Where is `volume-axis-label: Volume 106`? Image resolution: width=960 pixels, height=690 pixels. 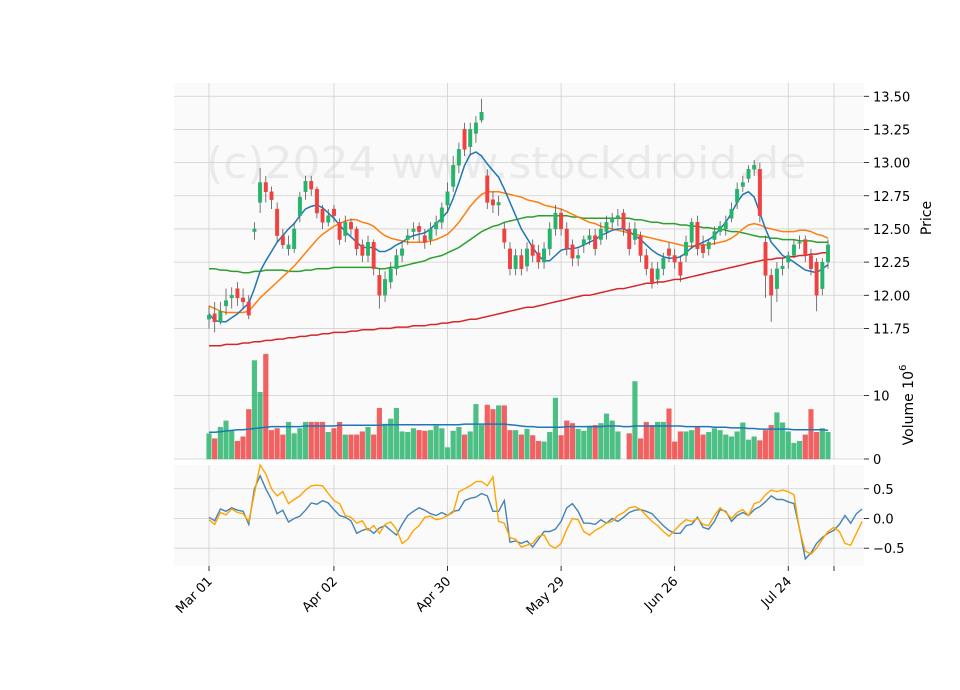 volume-axis-label: Volume 106 is located at coordinates (907, 405).